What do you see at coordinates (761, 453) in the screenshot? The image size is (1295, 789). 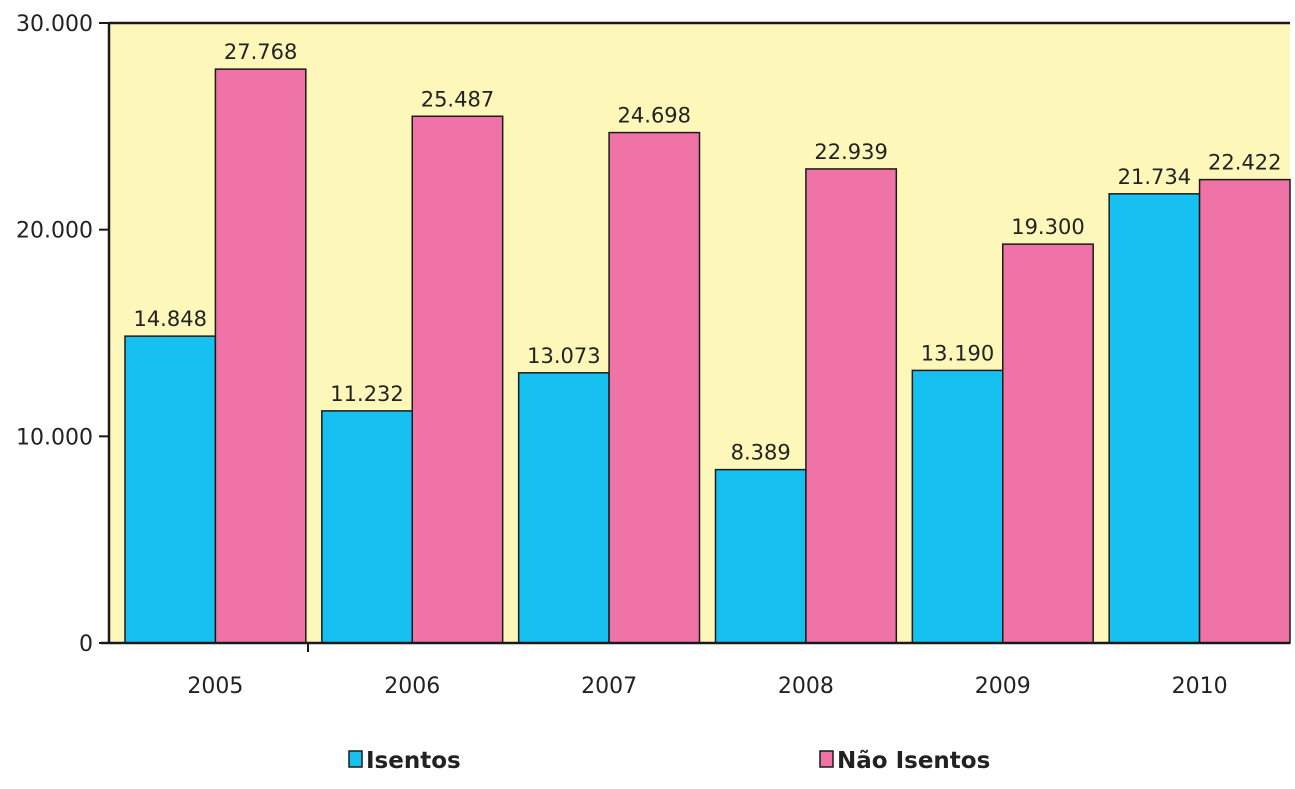 I see `value-label-isentos-2008: 8.389` at bounding box center [761, 453].